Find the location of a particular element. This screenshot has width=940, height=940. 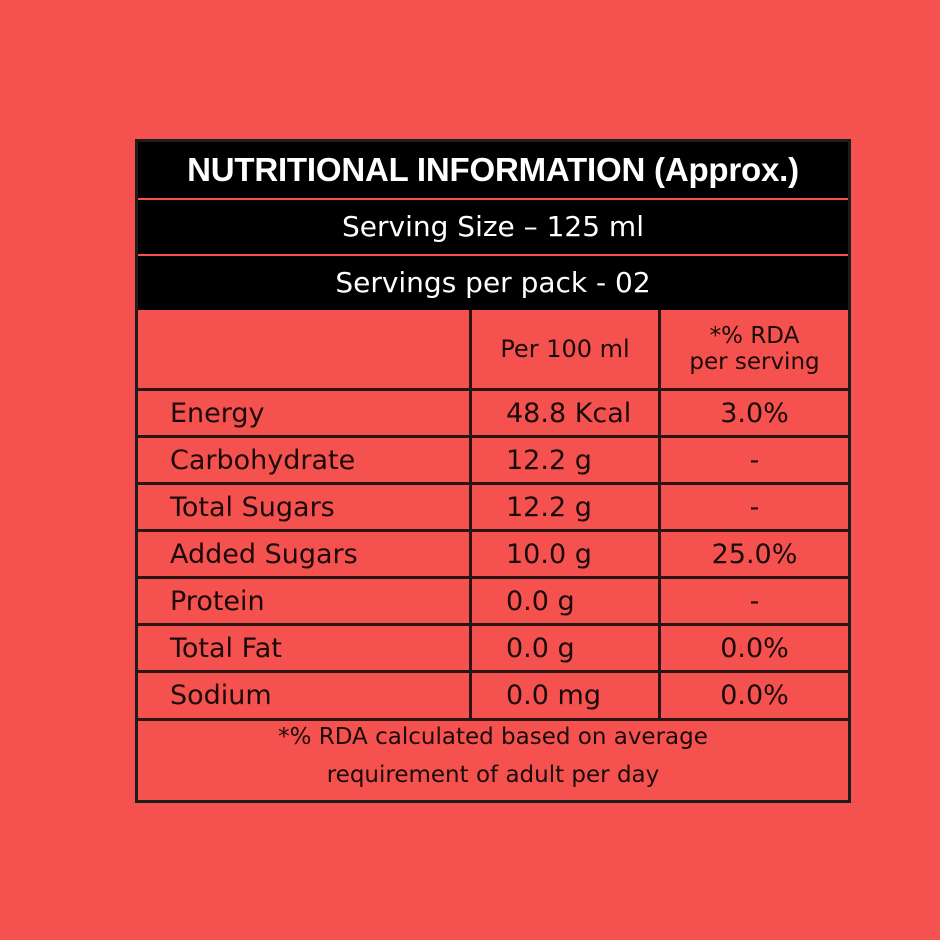

nutrient-name: Energy is located at coordinates (305, 413).